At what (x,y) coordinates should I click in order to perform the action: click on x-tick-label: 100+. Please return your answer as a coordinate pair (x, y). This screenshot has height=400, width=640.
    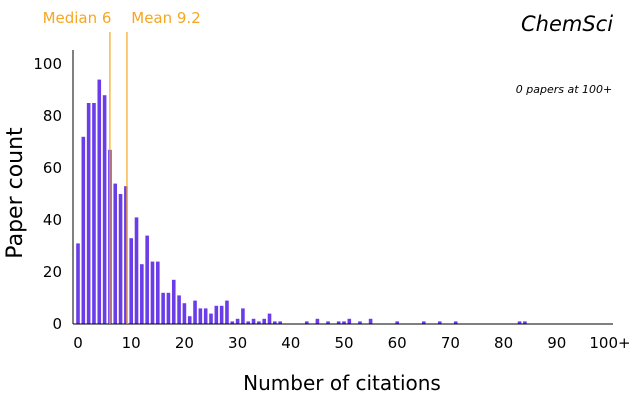
    Looking at the image, I should click on (609, 343).